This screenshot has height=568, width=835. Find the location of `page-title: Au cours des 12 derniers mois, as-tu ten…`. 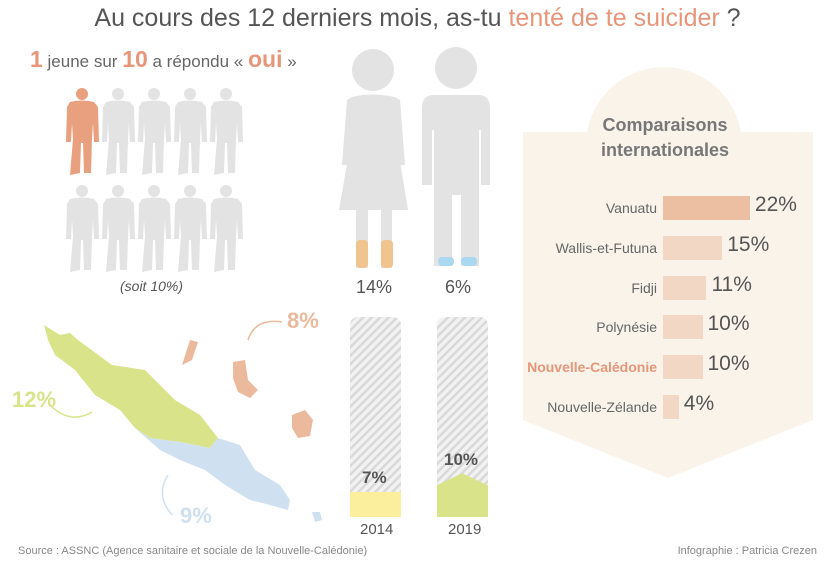

page-title: Au cours des 12 derniers mois, as-tu ten… is located at coordinates (417, 18).